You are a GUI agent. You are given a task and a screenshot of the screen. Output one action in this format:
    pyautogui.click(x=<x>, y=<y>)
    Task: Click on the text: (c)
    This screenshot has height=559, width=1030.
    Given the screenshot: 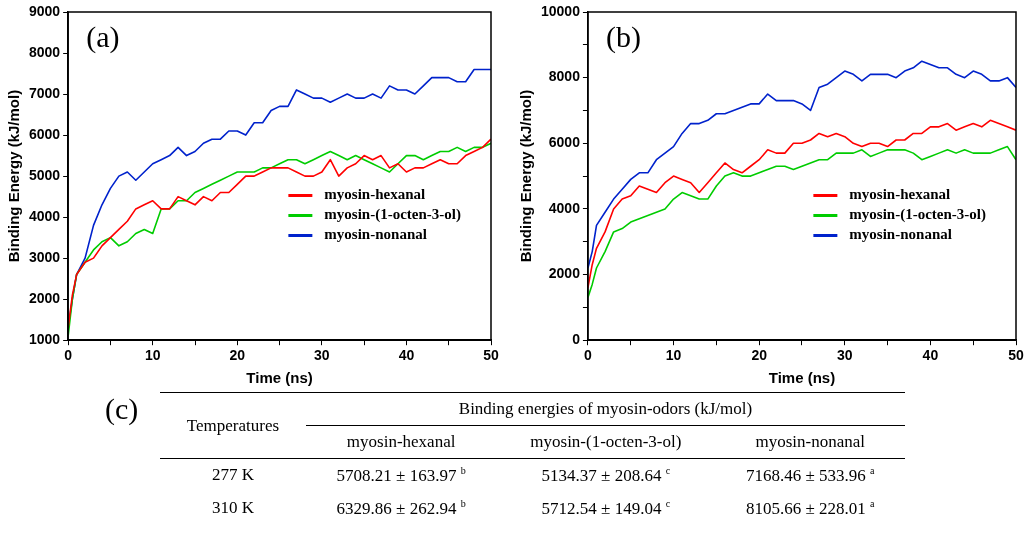 What is the action you would take?
    pyautogui.click(x=122, y=409)
    